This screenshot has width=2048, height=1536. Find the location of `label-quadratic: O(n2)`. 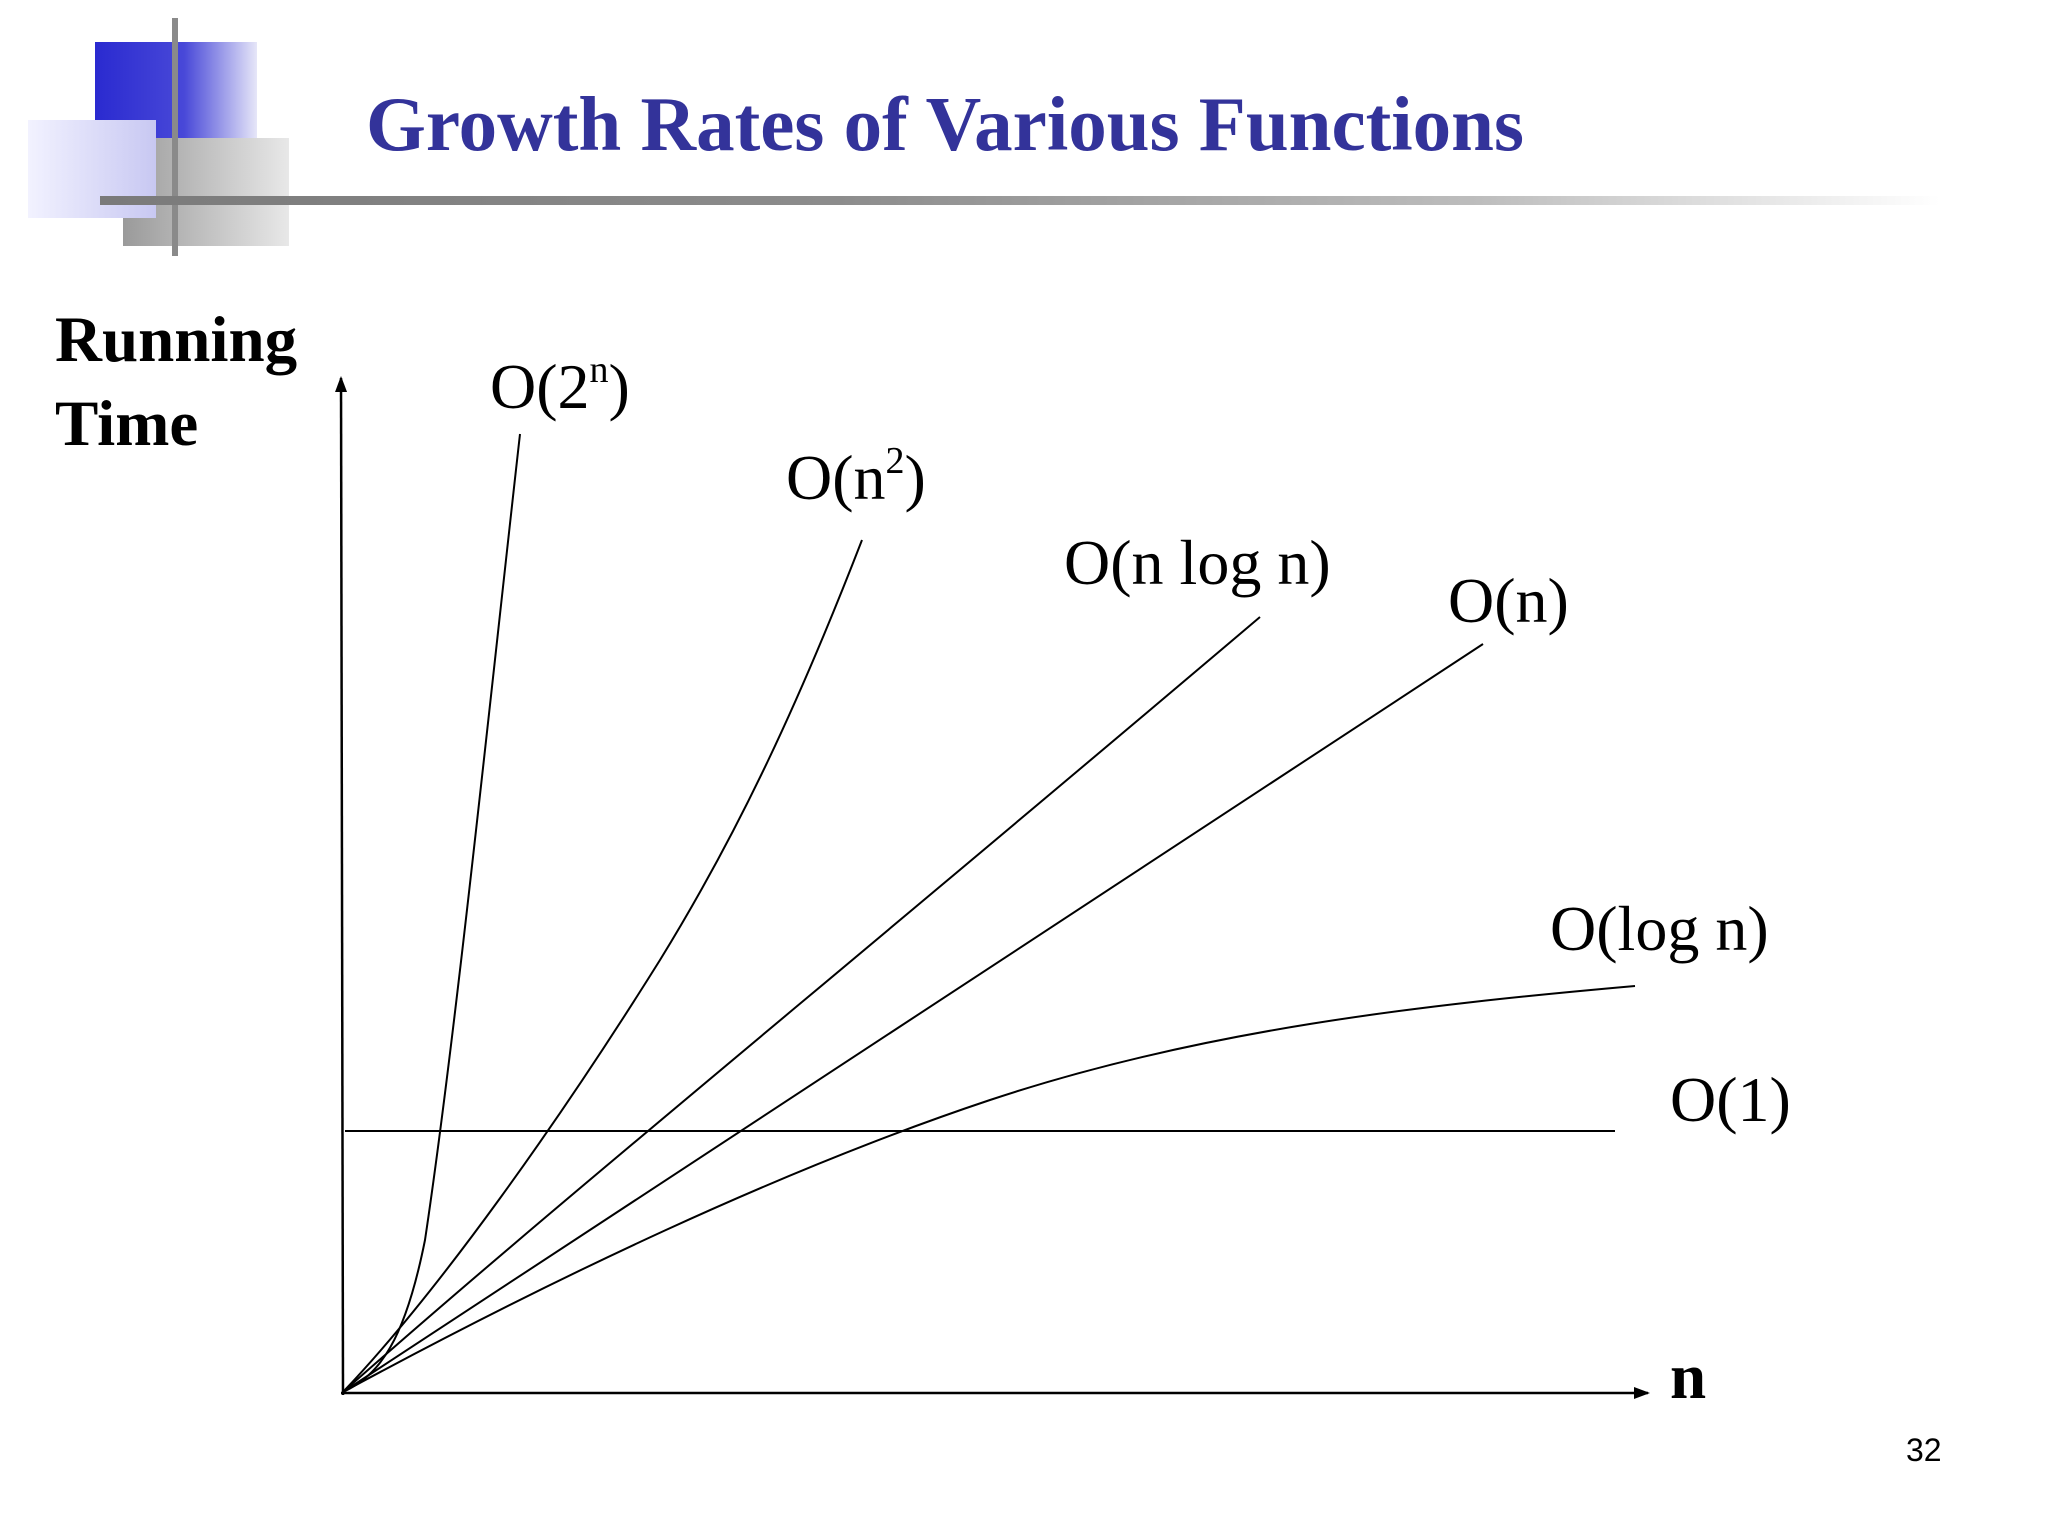

label-quadratic: O(n2) is located at coordinates (856, 476).